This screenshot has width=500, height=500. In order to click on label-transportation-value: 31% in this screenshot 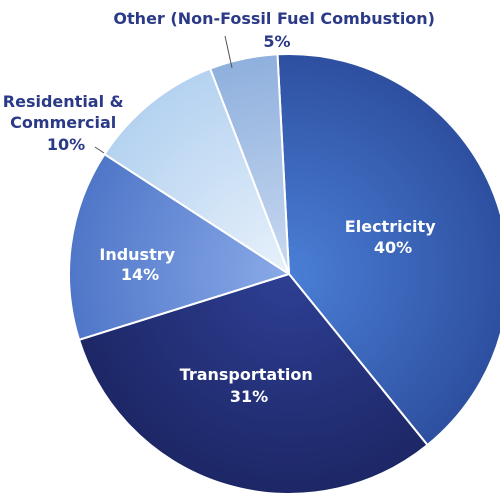, I will do `click(249, 396)`.